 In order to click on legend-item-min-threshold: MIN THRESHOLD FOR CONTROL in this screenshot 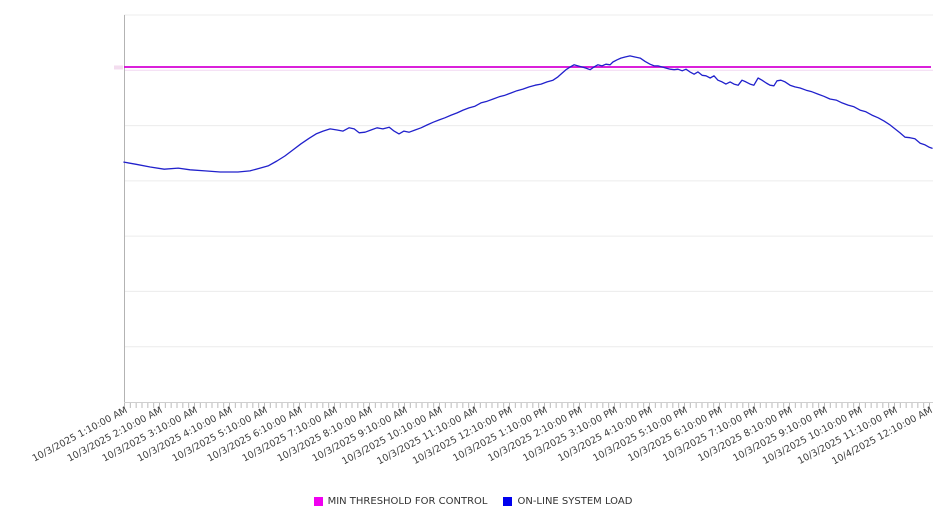, I will do `click(400, 501)`.